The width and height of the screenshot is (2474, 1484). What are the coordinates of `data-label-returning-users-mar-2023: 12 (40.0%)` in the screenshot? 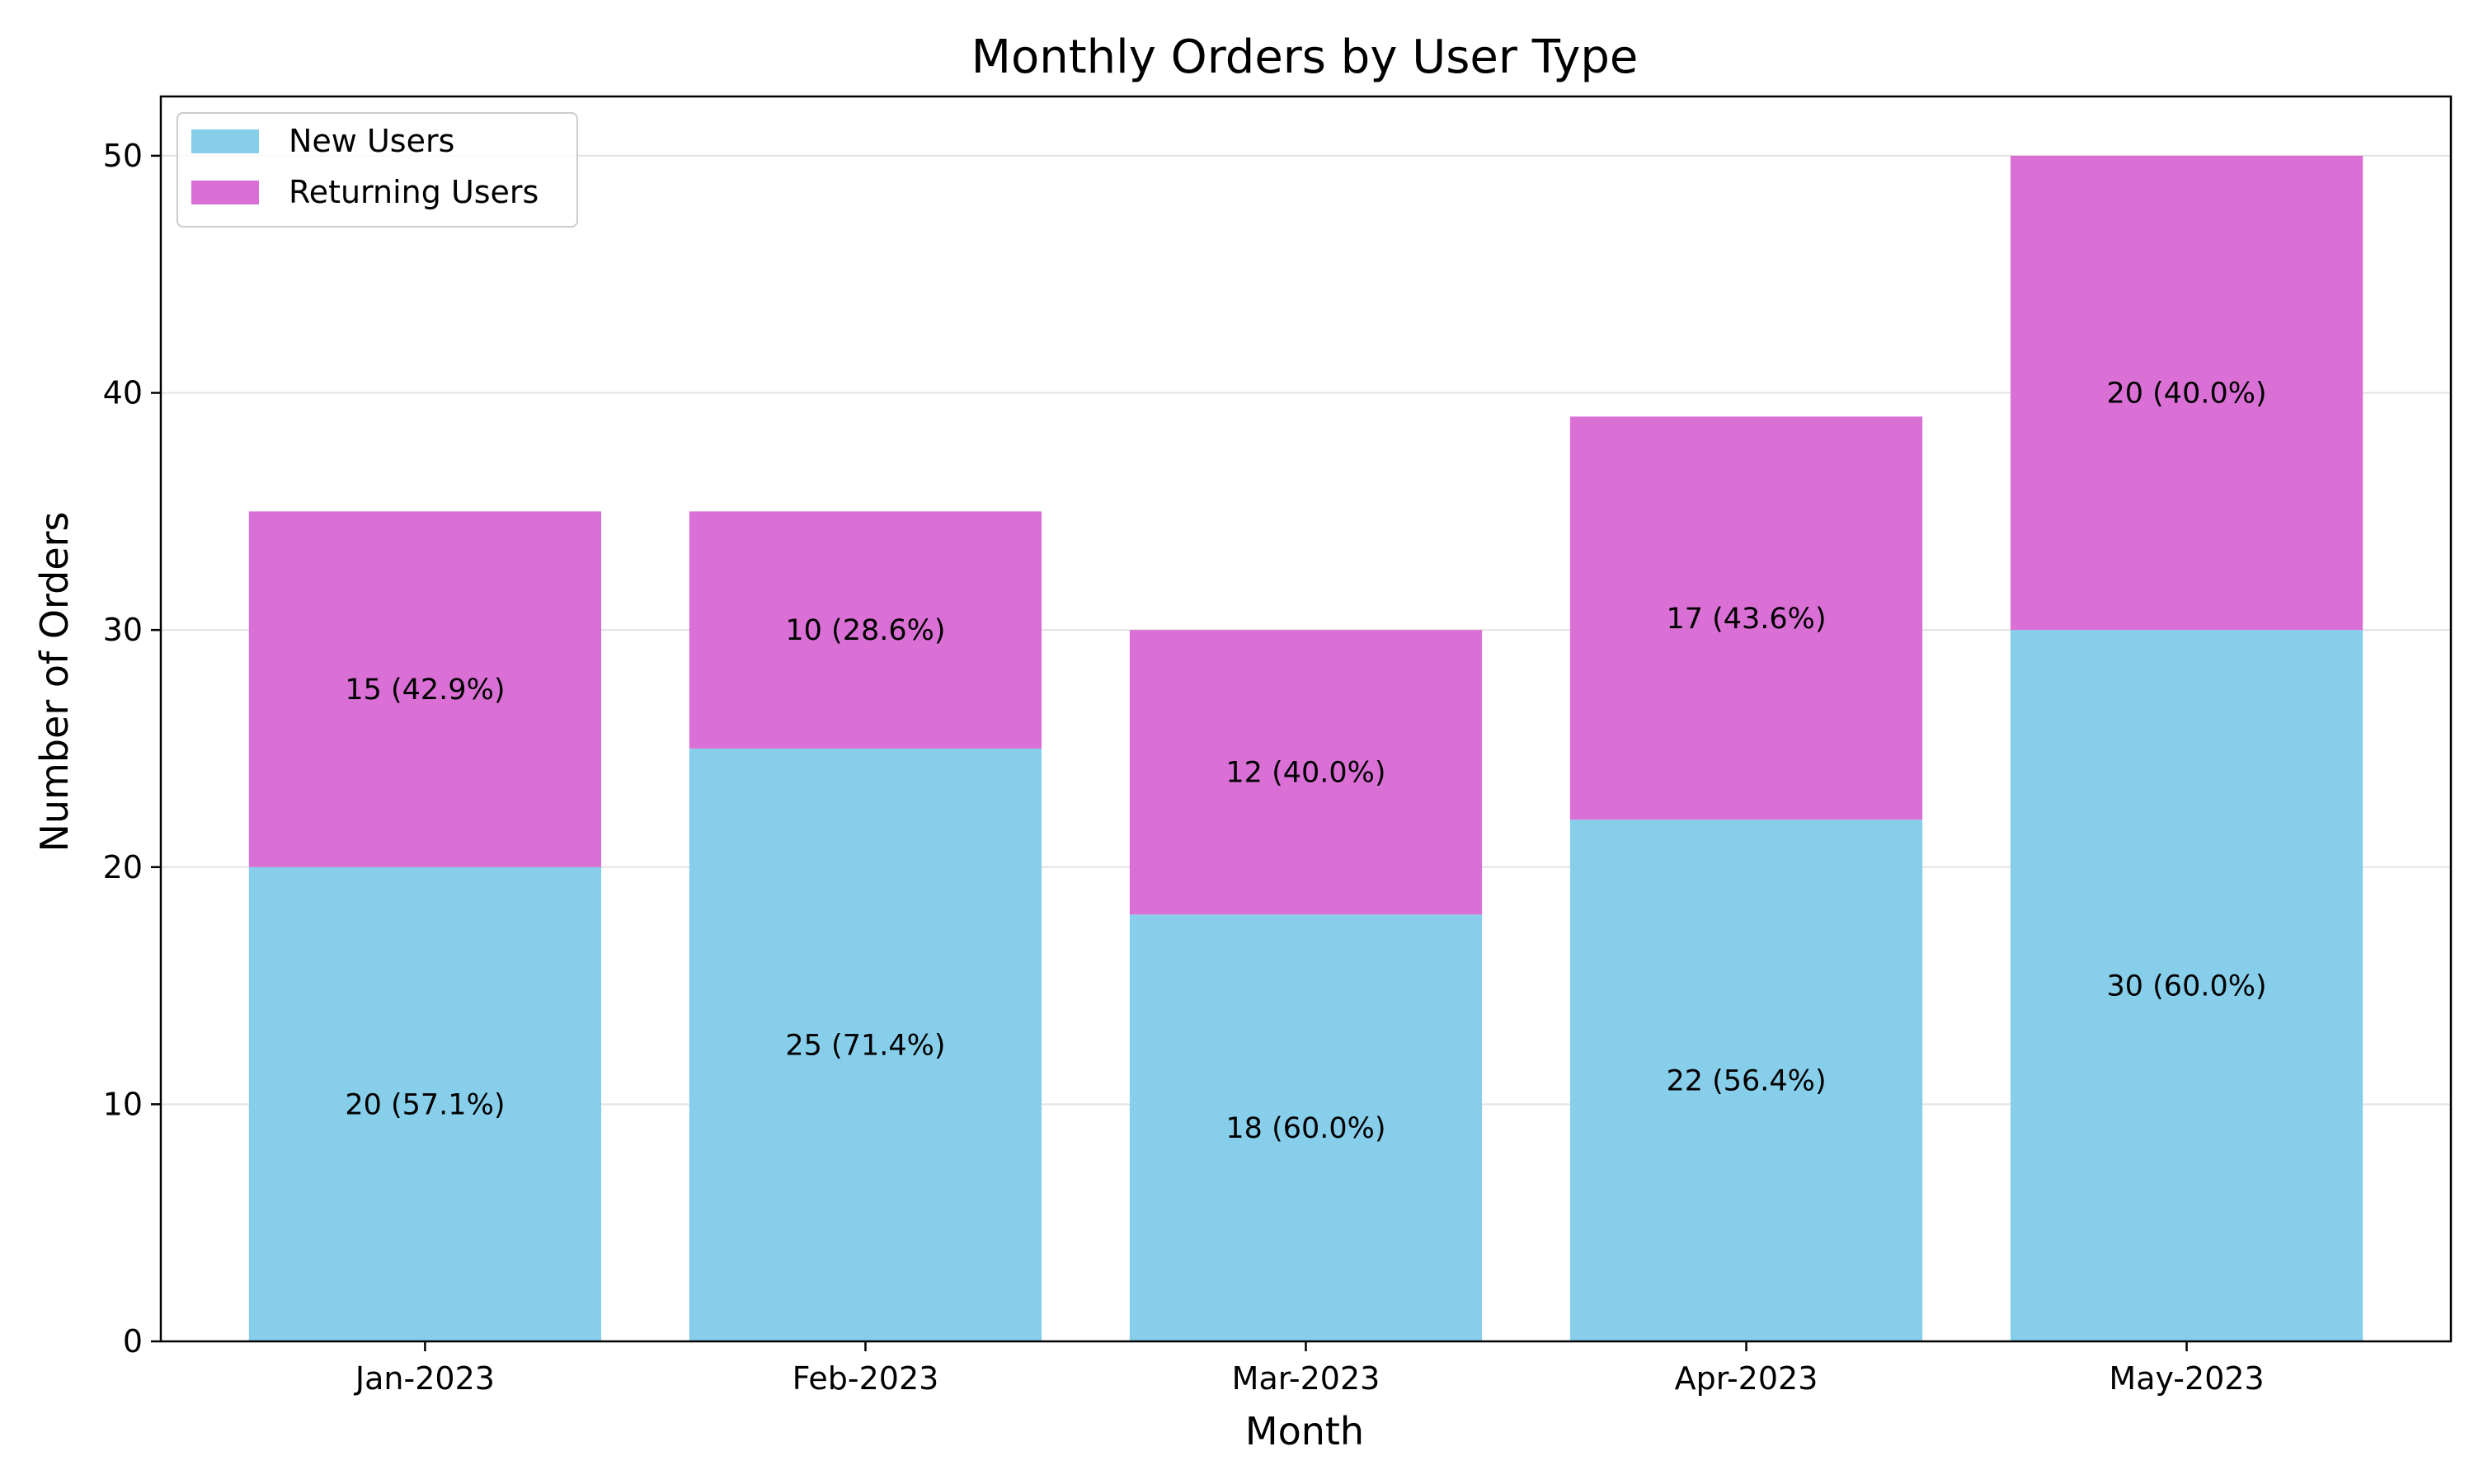 It's located at (1305, 773).